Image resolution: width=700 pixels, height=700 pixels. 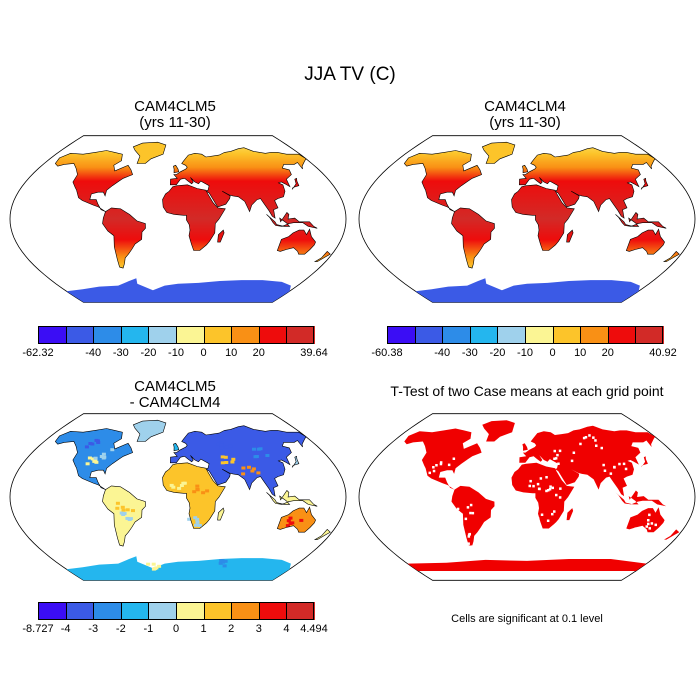 I want to click on map-panel-ttest, so click(x=527, y=497).